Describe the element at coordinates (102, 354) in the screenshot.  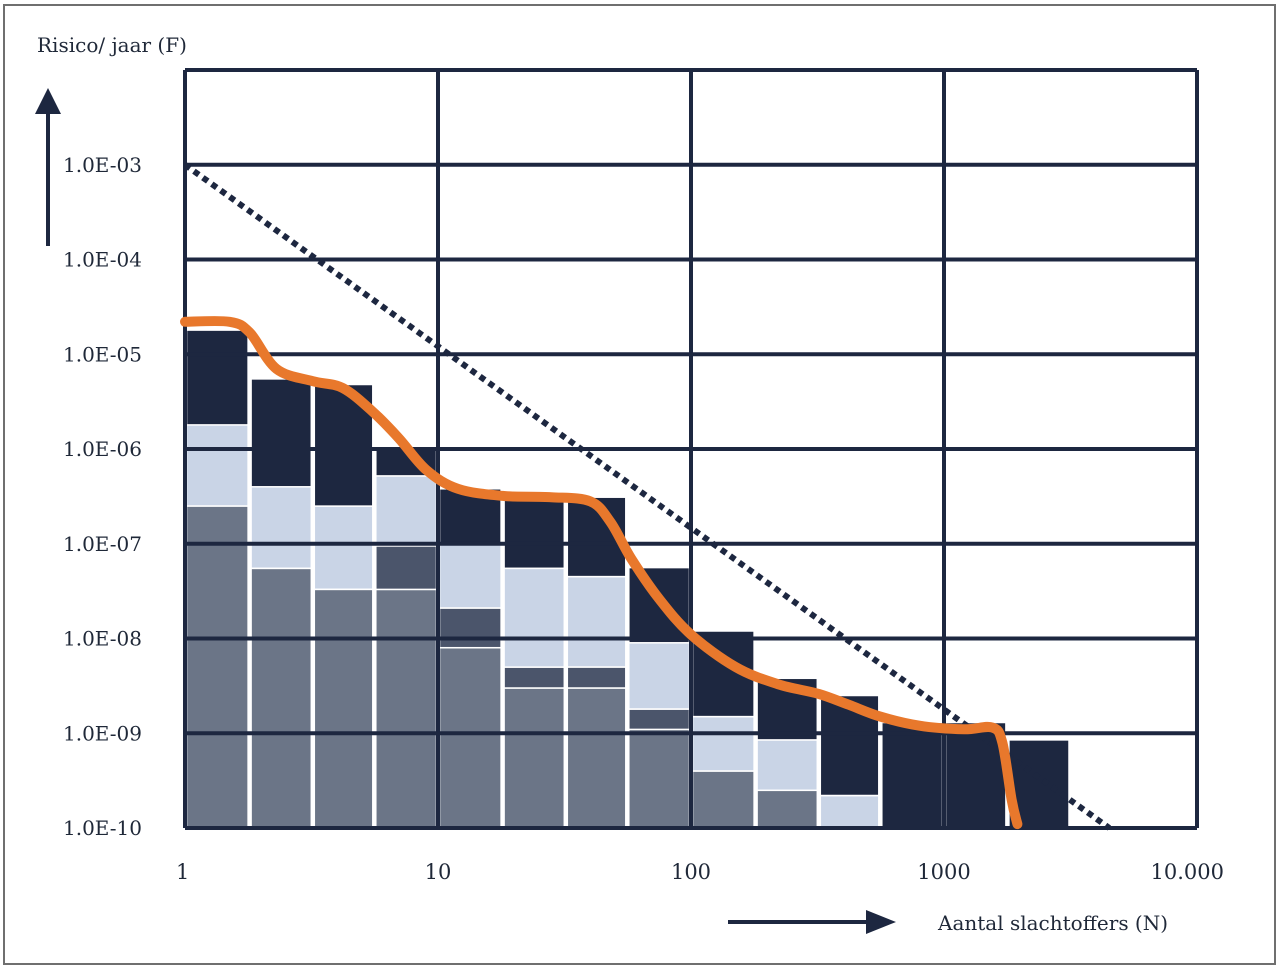
I see `y-tick-label-2: 1.0E-05` at that location.